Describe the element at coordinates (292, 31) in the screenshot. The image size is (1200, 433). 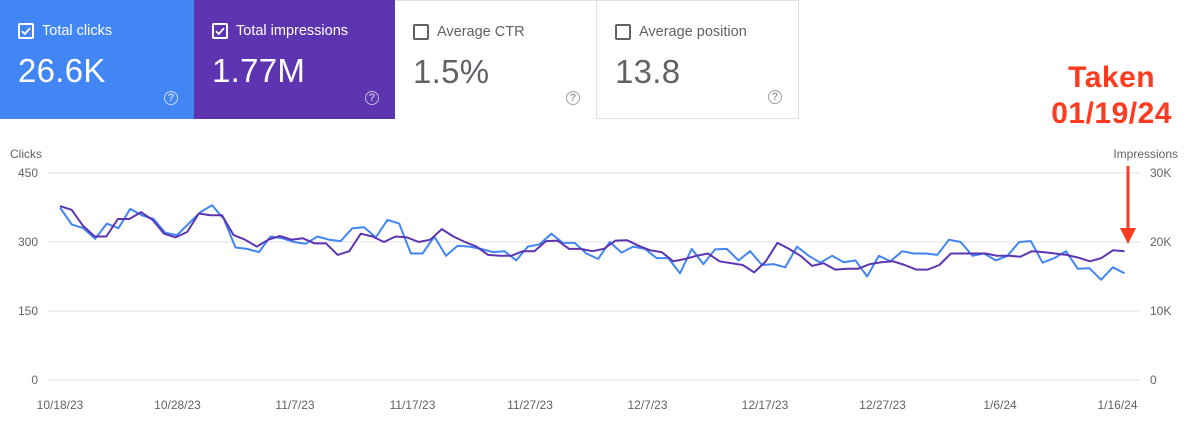
I see `total-impressions-label: Total impressions` at that location.